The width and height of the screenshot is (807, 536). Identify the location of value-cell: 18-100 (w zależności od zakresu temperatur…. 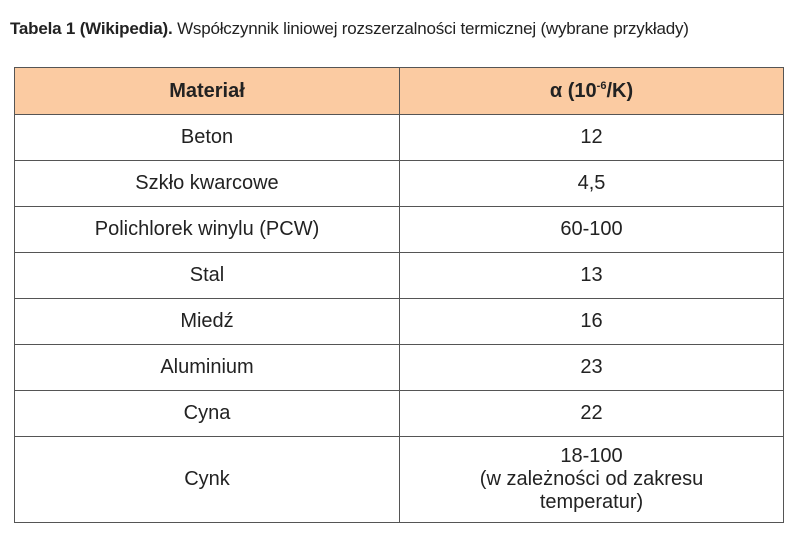
(591, 479).